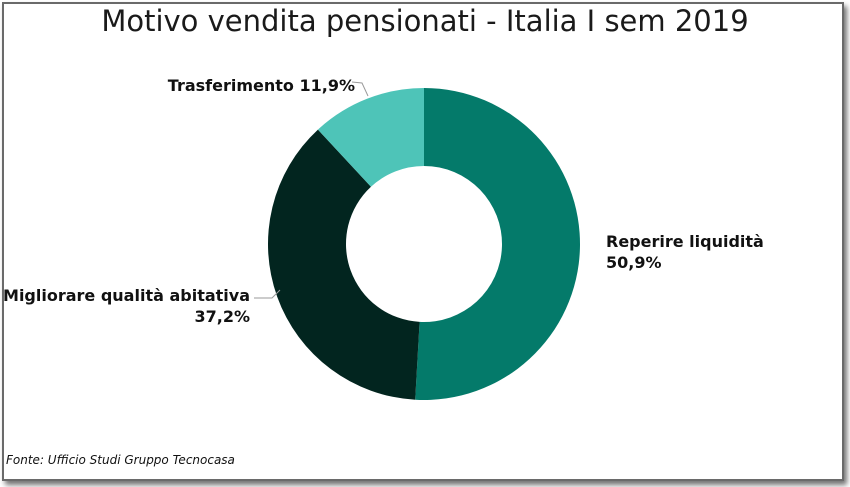 The image size is (850, 487). Describe the element at coordinates (120, 460) in the screenshot. I see `source-note: Fonte: Ufficio Studi Gruppo Tecnocasa` at that location.